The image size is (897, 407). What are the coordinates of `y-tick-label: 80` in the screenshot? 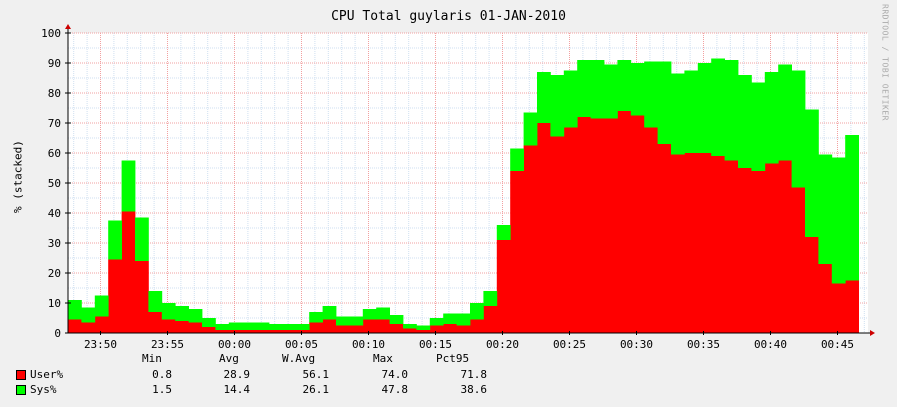 It's located at (54, 93).